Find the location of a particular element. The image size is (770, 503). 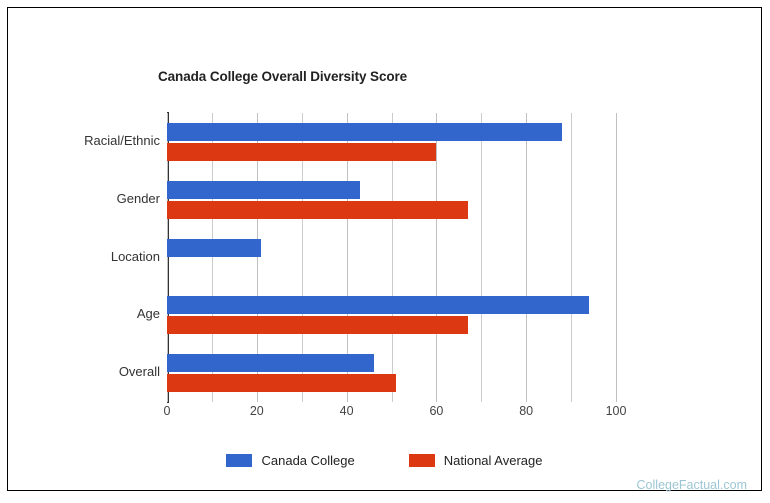

bar-overall-canada-college is located at coordinates (270, 363).